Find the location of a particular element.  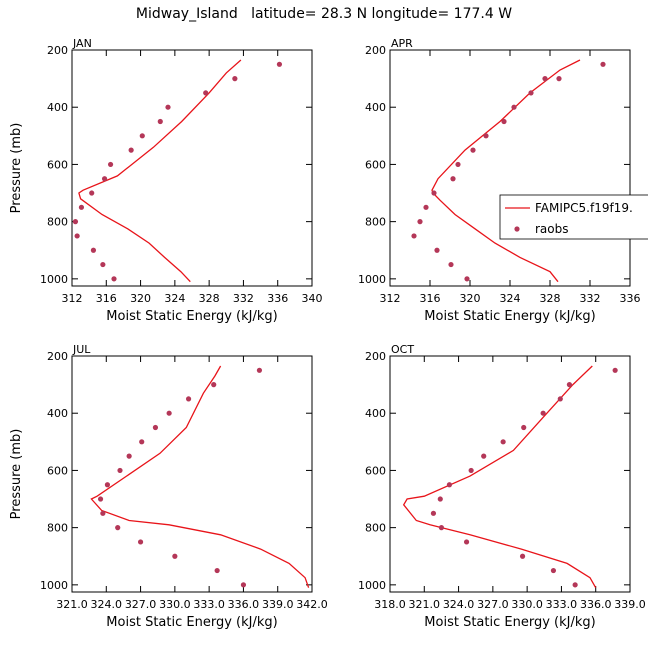

legend: FAMIPC5.f19f19. raobs is located at coordinates (573, 217).